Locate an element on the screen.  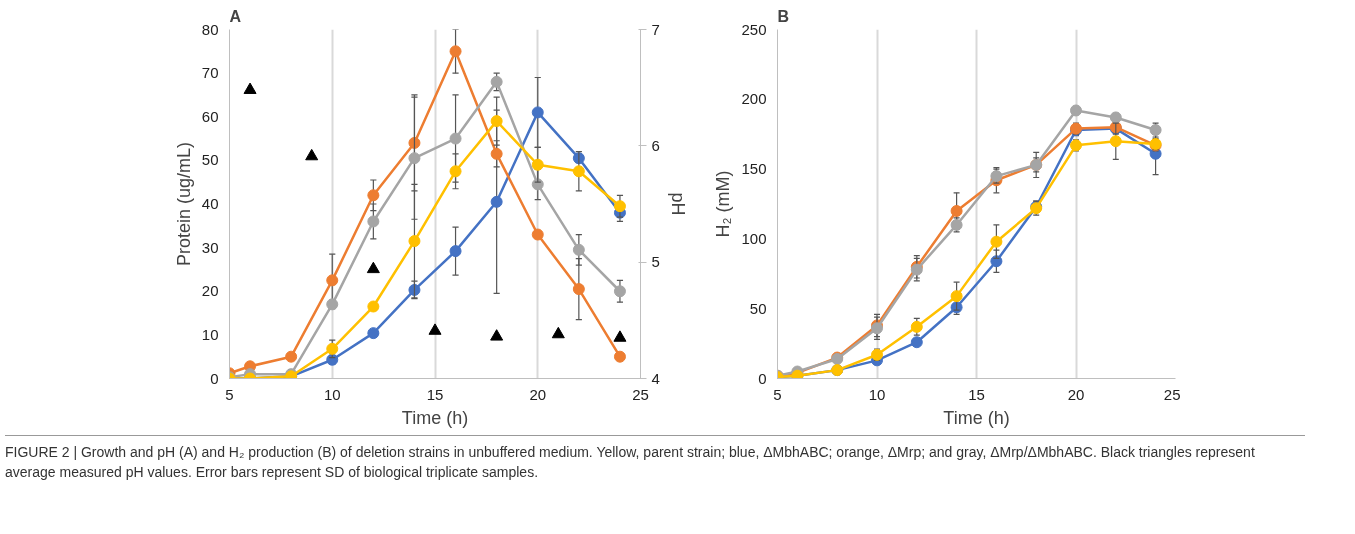
y2-tick-label: 4 is located at coordinates (655, 378).